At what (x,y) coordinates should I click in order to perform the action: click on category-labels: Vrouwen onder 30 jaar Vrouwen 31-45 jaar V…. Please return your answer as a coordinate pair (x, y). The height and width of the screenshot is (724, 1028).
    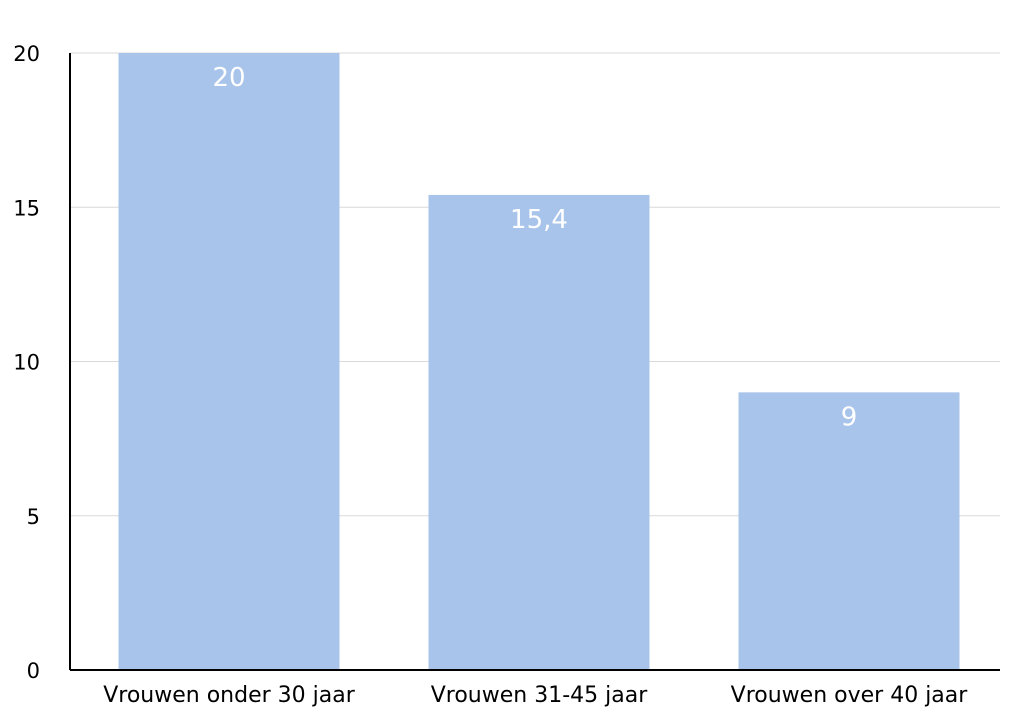
    Looking at the image, I should click on (535, 695).